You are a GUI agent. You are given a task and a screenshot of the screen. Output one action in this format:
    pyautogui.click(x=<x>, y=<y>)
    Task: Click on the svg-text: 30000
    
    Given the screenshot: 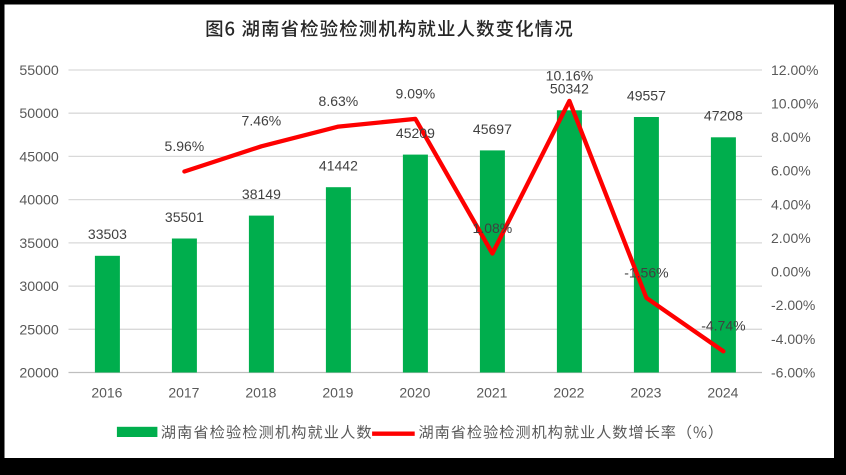 What is the action you would take?
    pyautogui.click(x=39, y=287)
    